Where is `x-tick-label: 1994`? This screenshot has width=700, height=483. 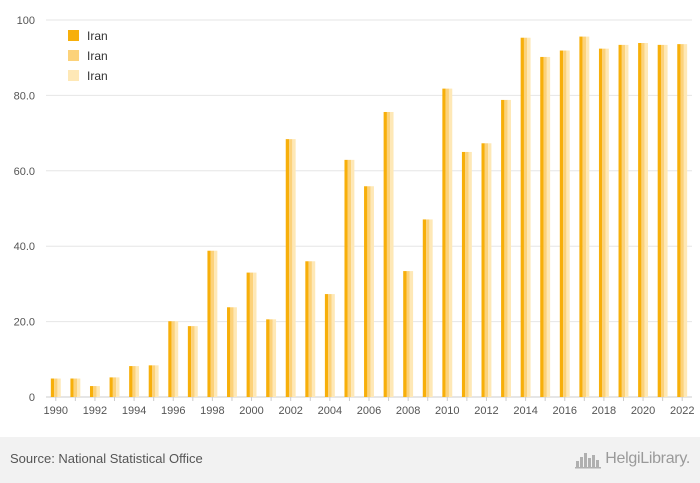 x-tick-label: 1994 is located at coordinates (134, 411).